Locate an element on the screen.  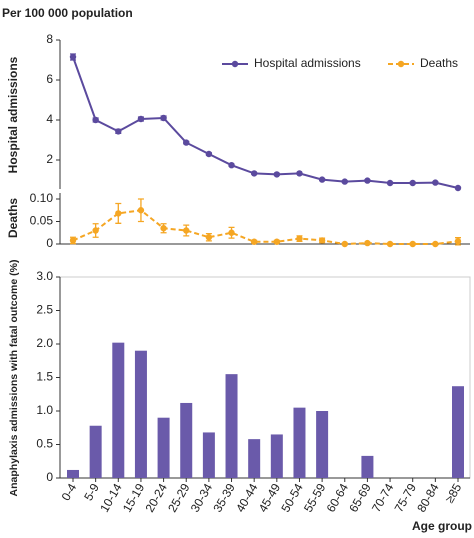
x-axis-label: Age group is located at coordinates (442, 526).